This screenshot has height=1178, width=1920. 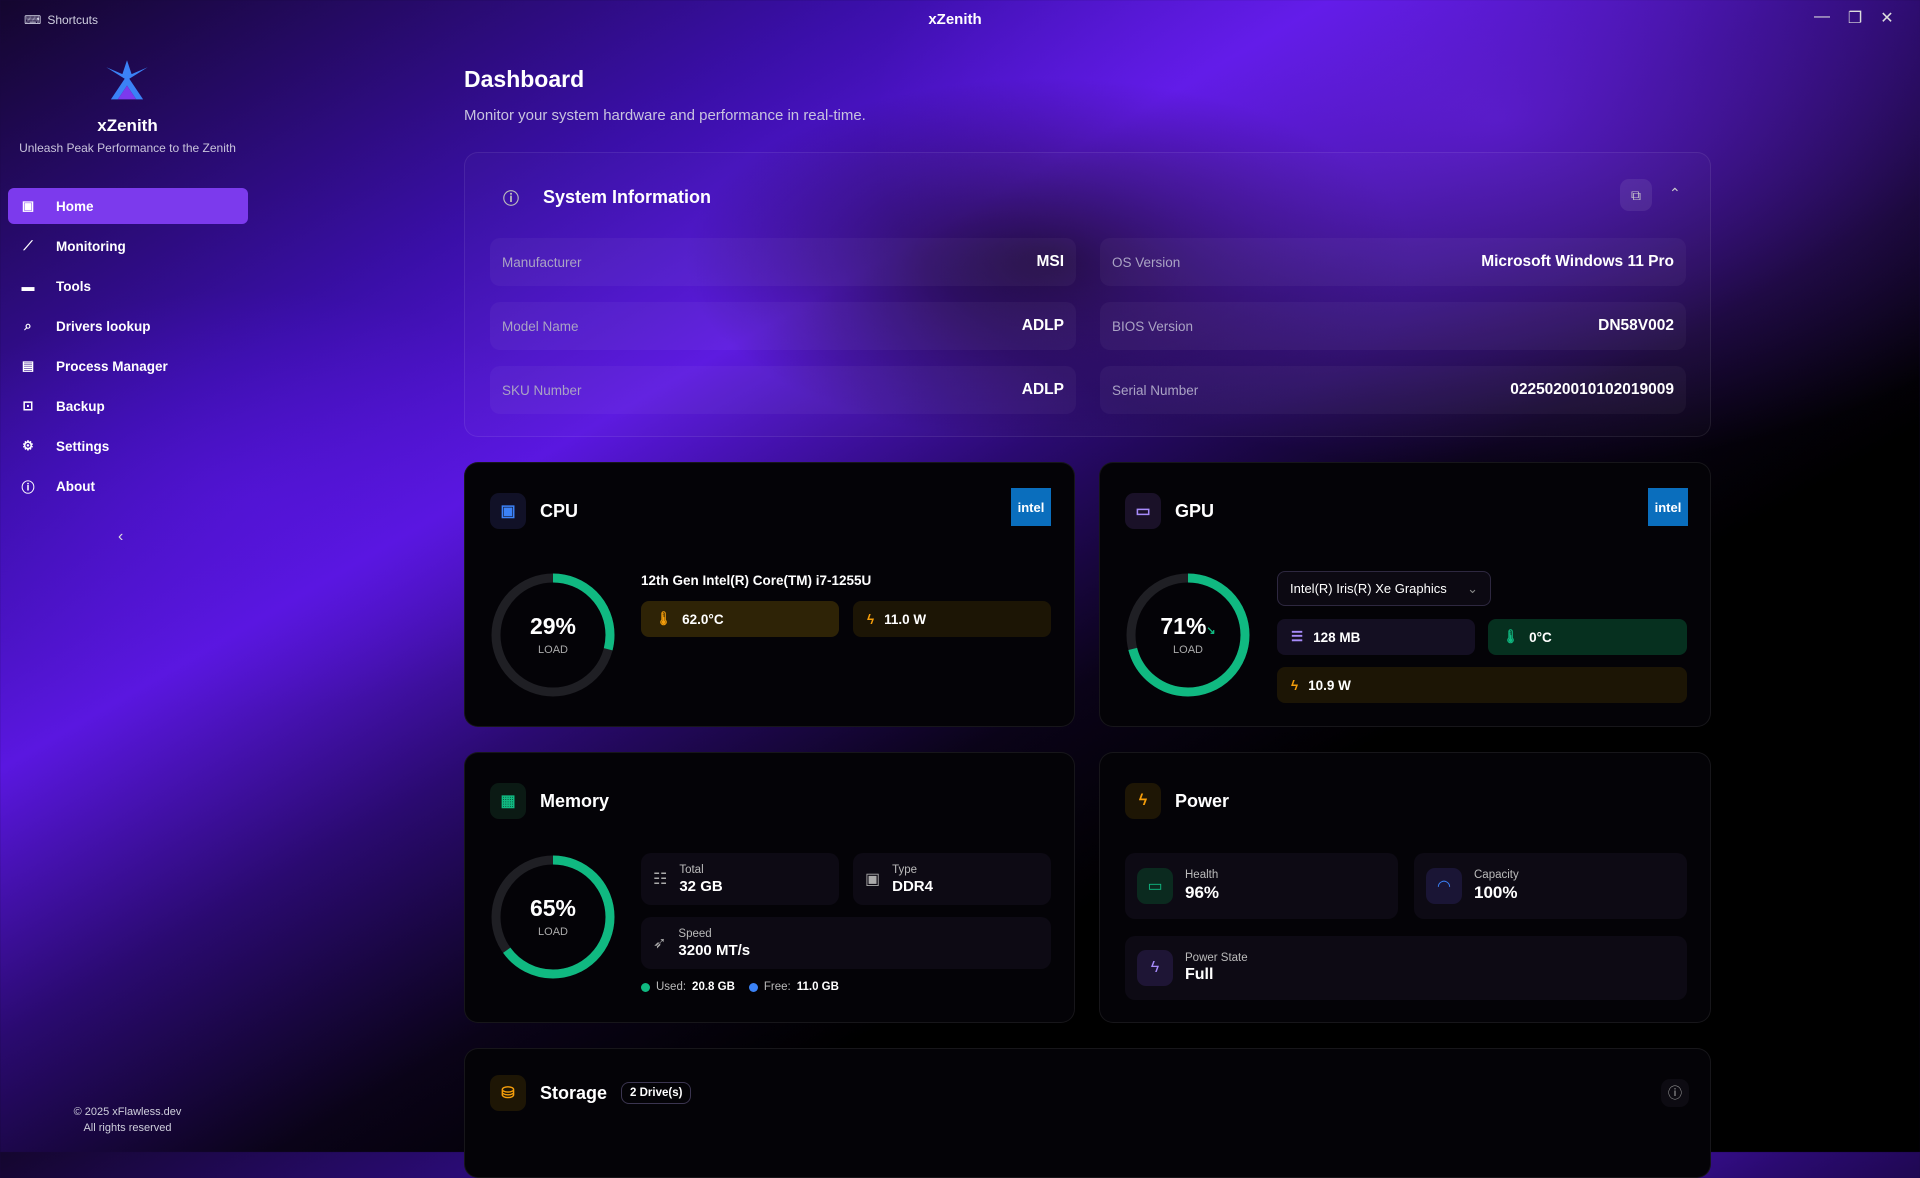 I want to click on memory-total: ☷ Total 32 GB, so click(x=740, y=879).